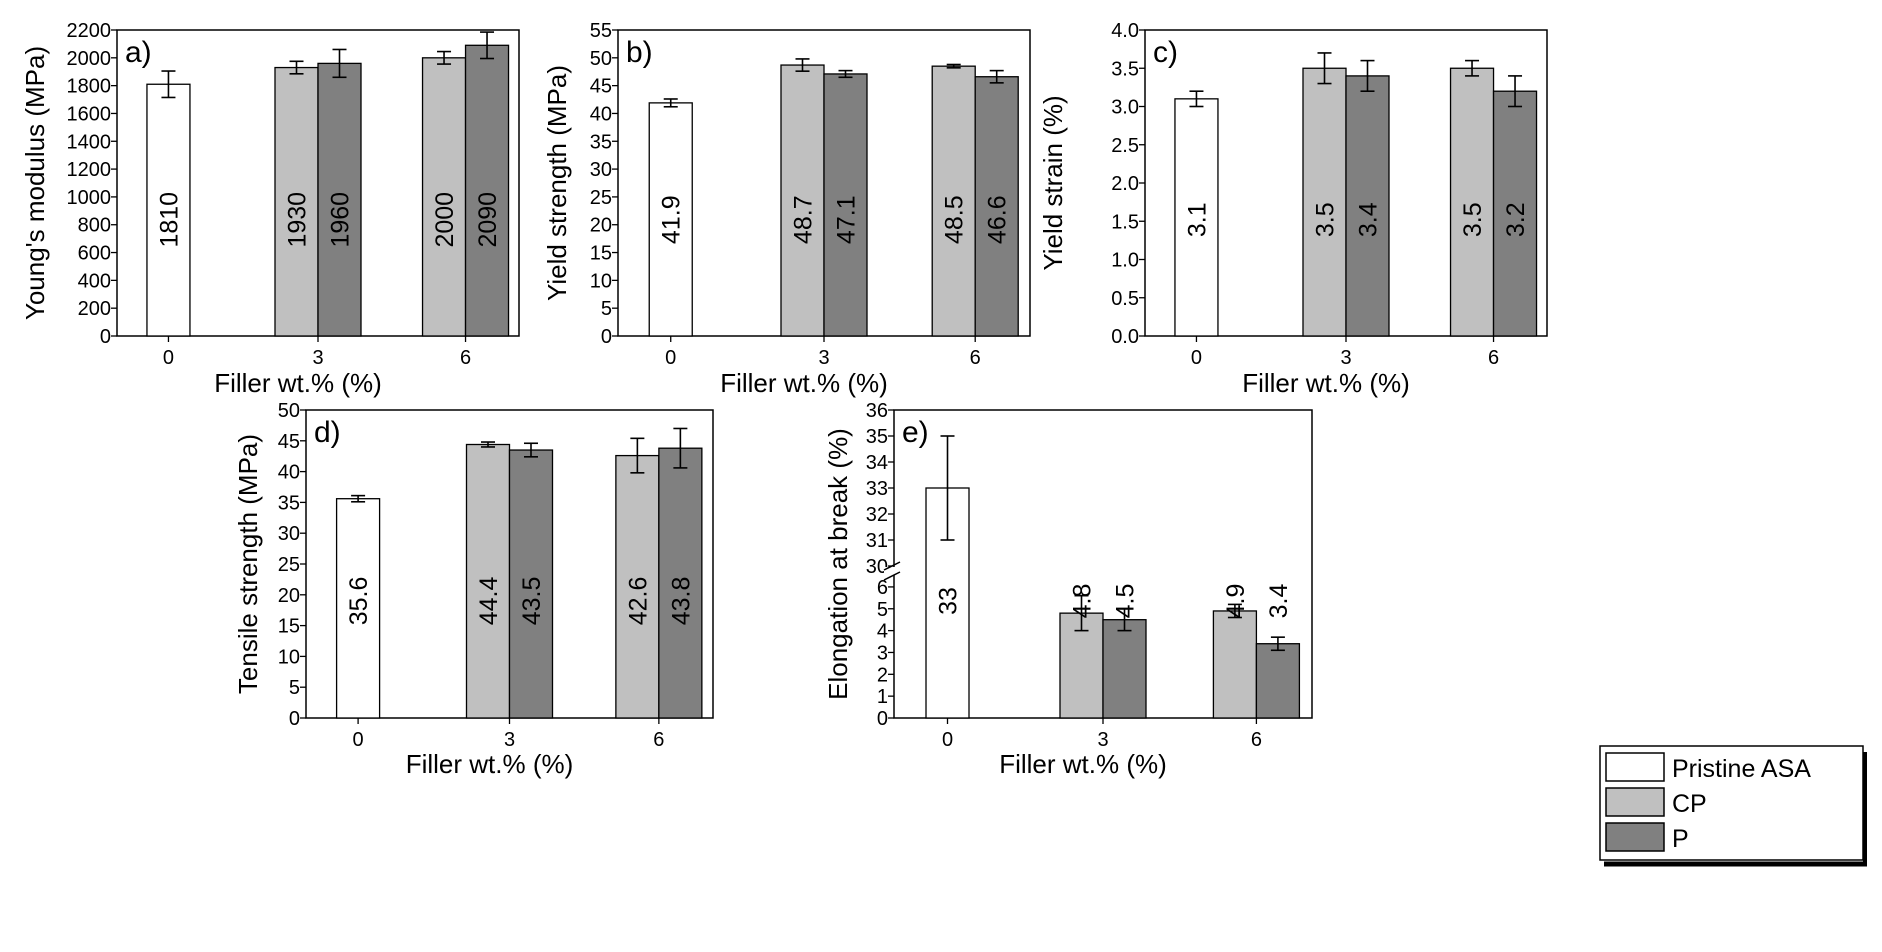 The image size is (1882, 952). What do you see at coordinates (882, 588) in the screenshot?
I see `y-tick-label: 6` at bounding box center [882, 588].